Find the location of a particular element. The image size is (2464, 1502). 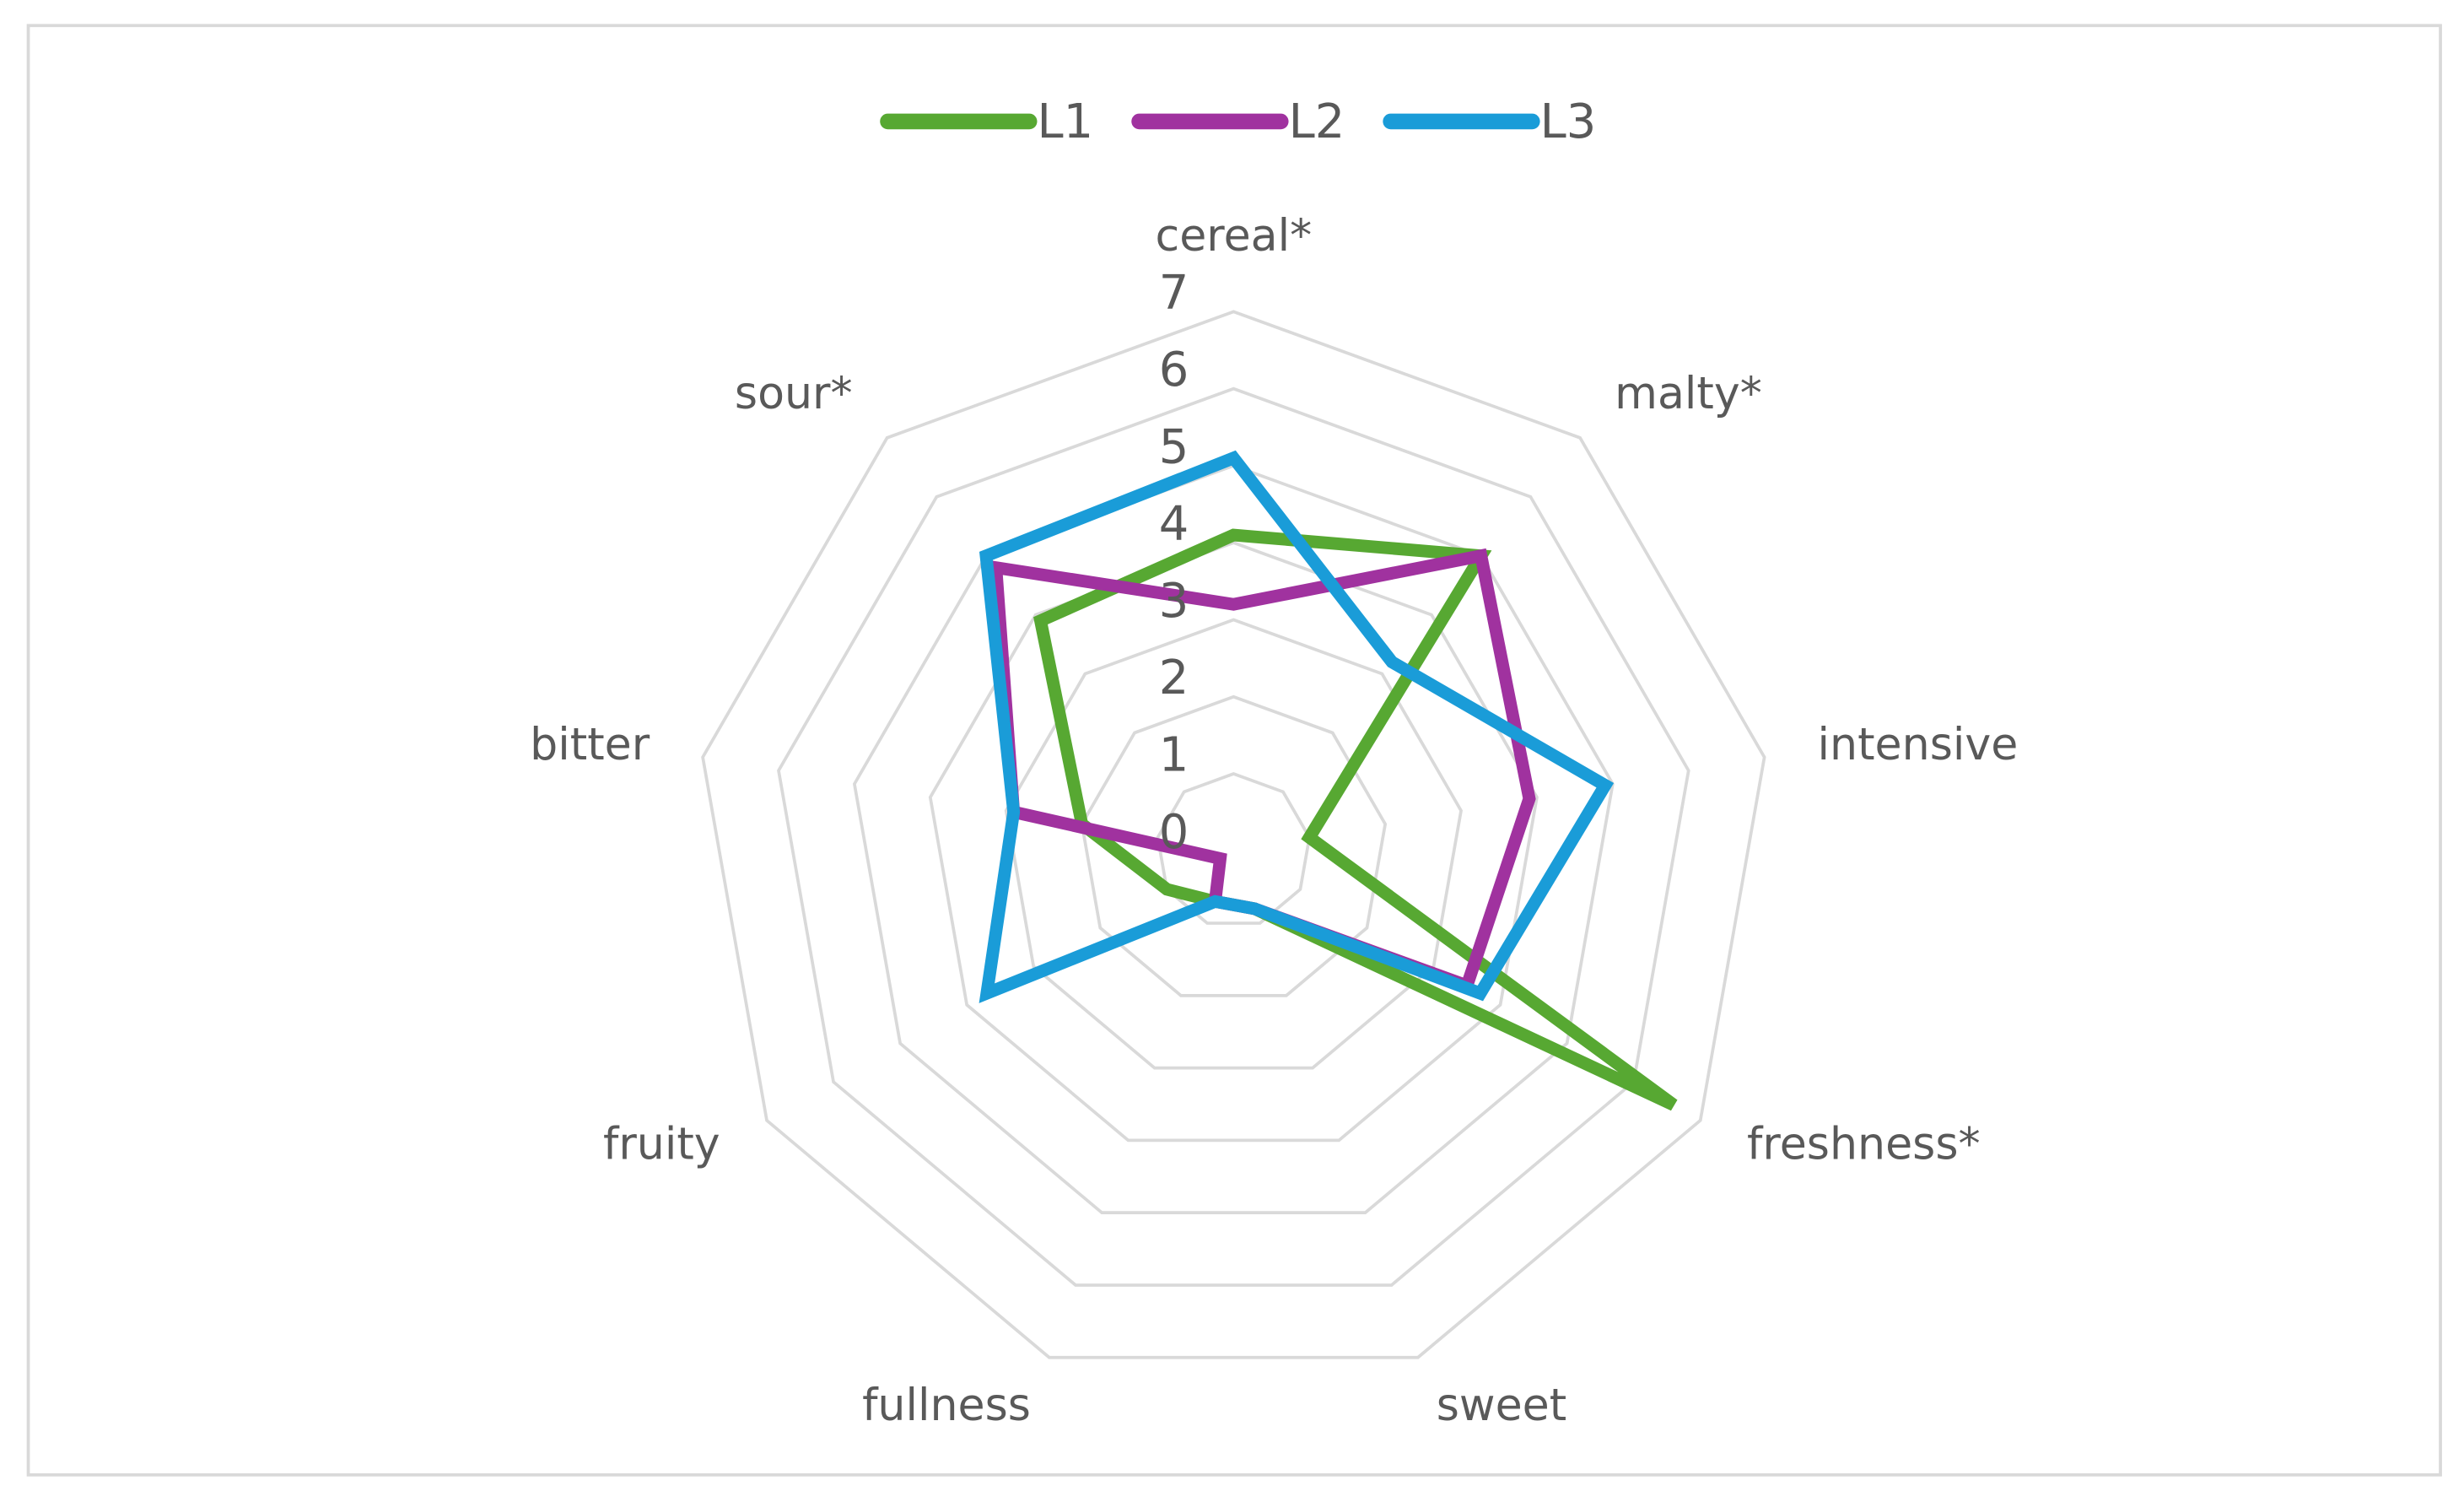

r-tick-label: 2 is located at coordinates (1174, 678).